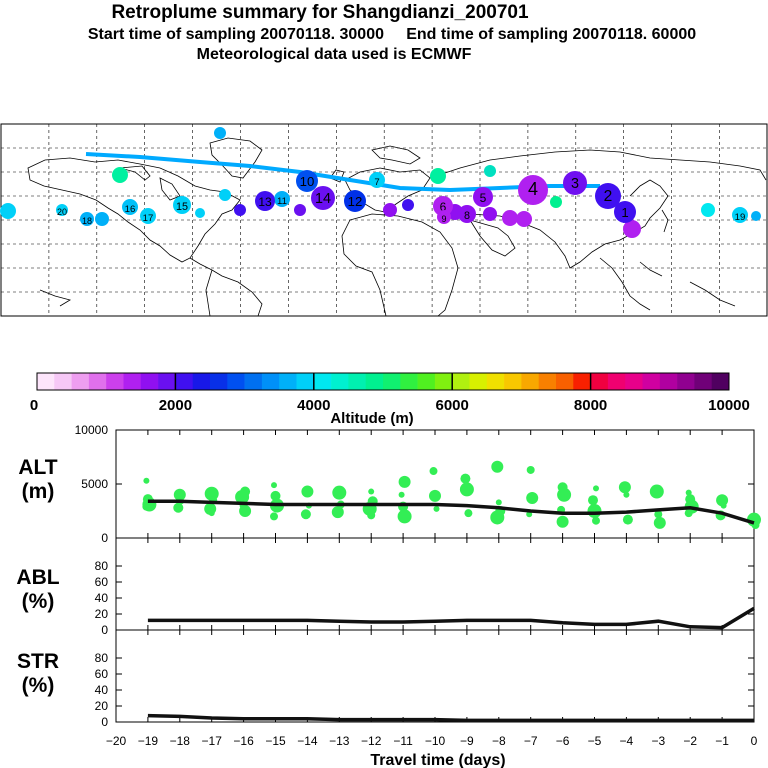 The image size is (768, 768). I want to click on plume-cluster: 8, so click(467, 214).